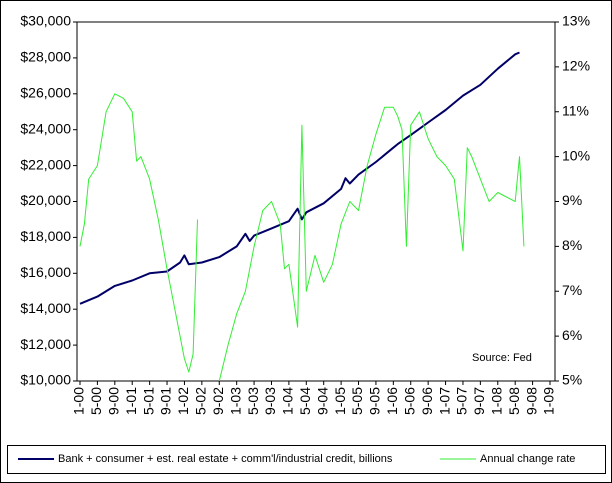  Describe the element at coordinates (166, 401) in the screenshot. I see `x-tick-label: 9-01` at that location.